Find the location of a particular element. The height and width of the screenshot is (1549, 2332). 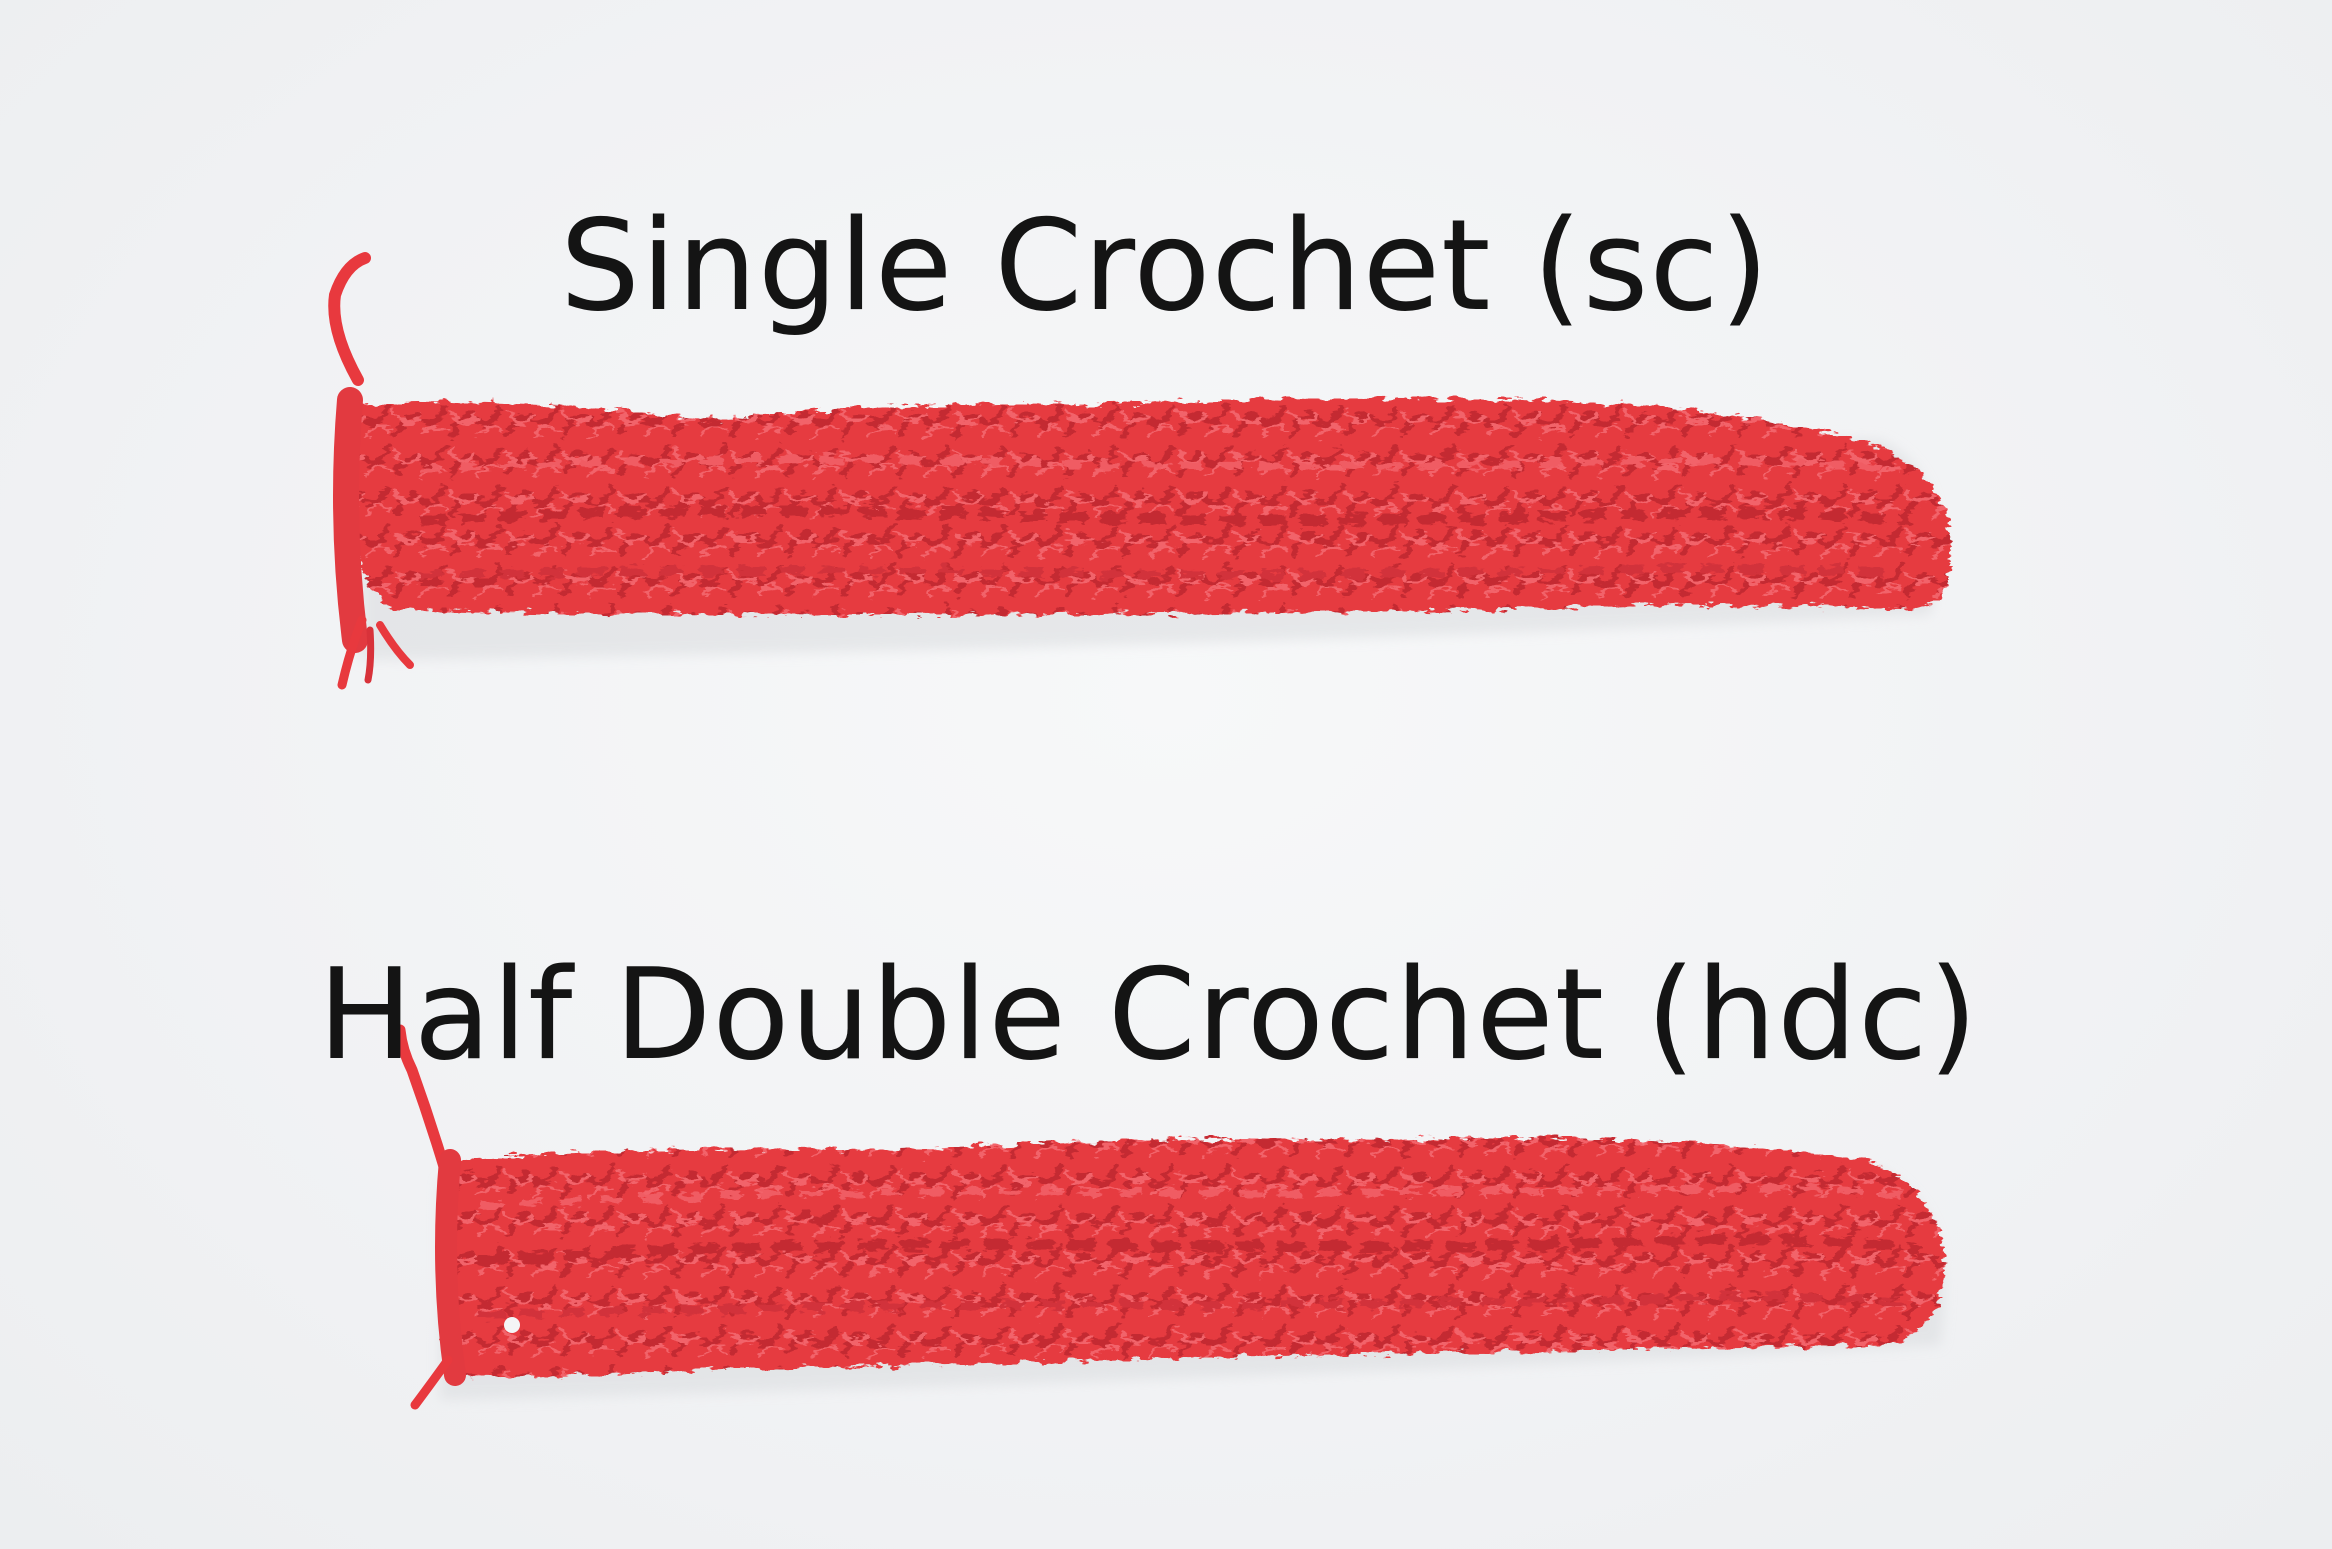

hdc-yarn-body is located at coordinates (1192, 1257).